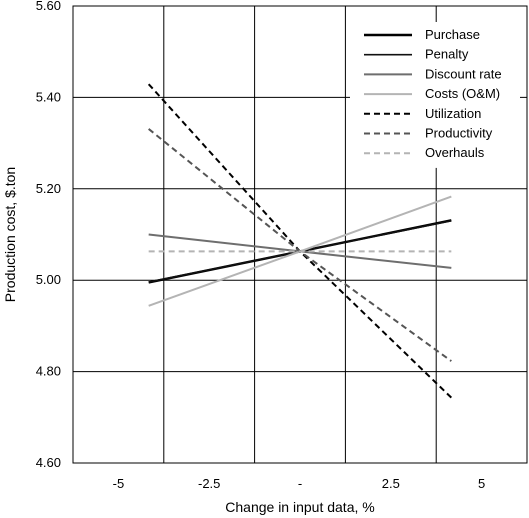  Describe the element at coordinates (48, 279) in the screenshot. I see `y-tick-label: 5.00` at that location.